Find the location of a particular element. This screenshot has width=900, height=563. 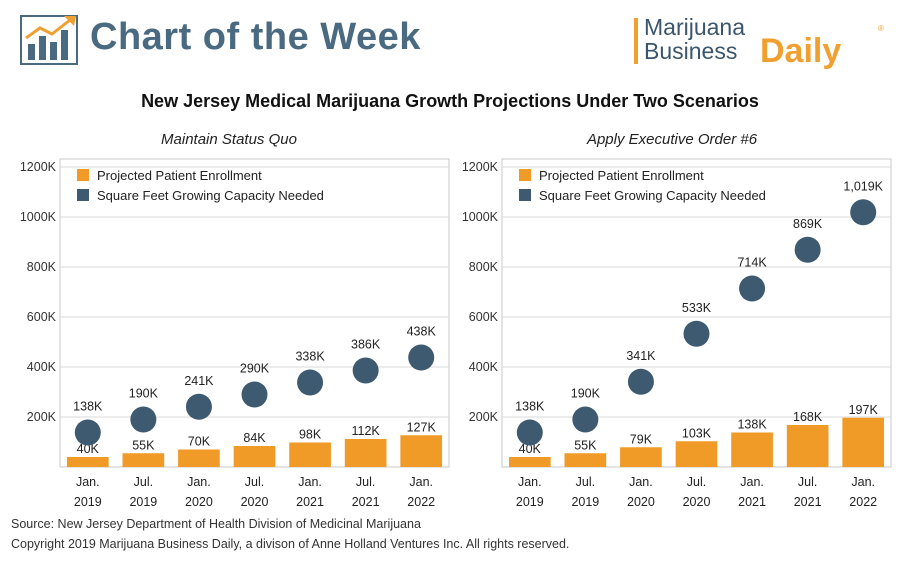

point-data-label: 241K is located at coordinates (199, 381).